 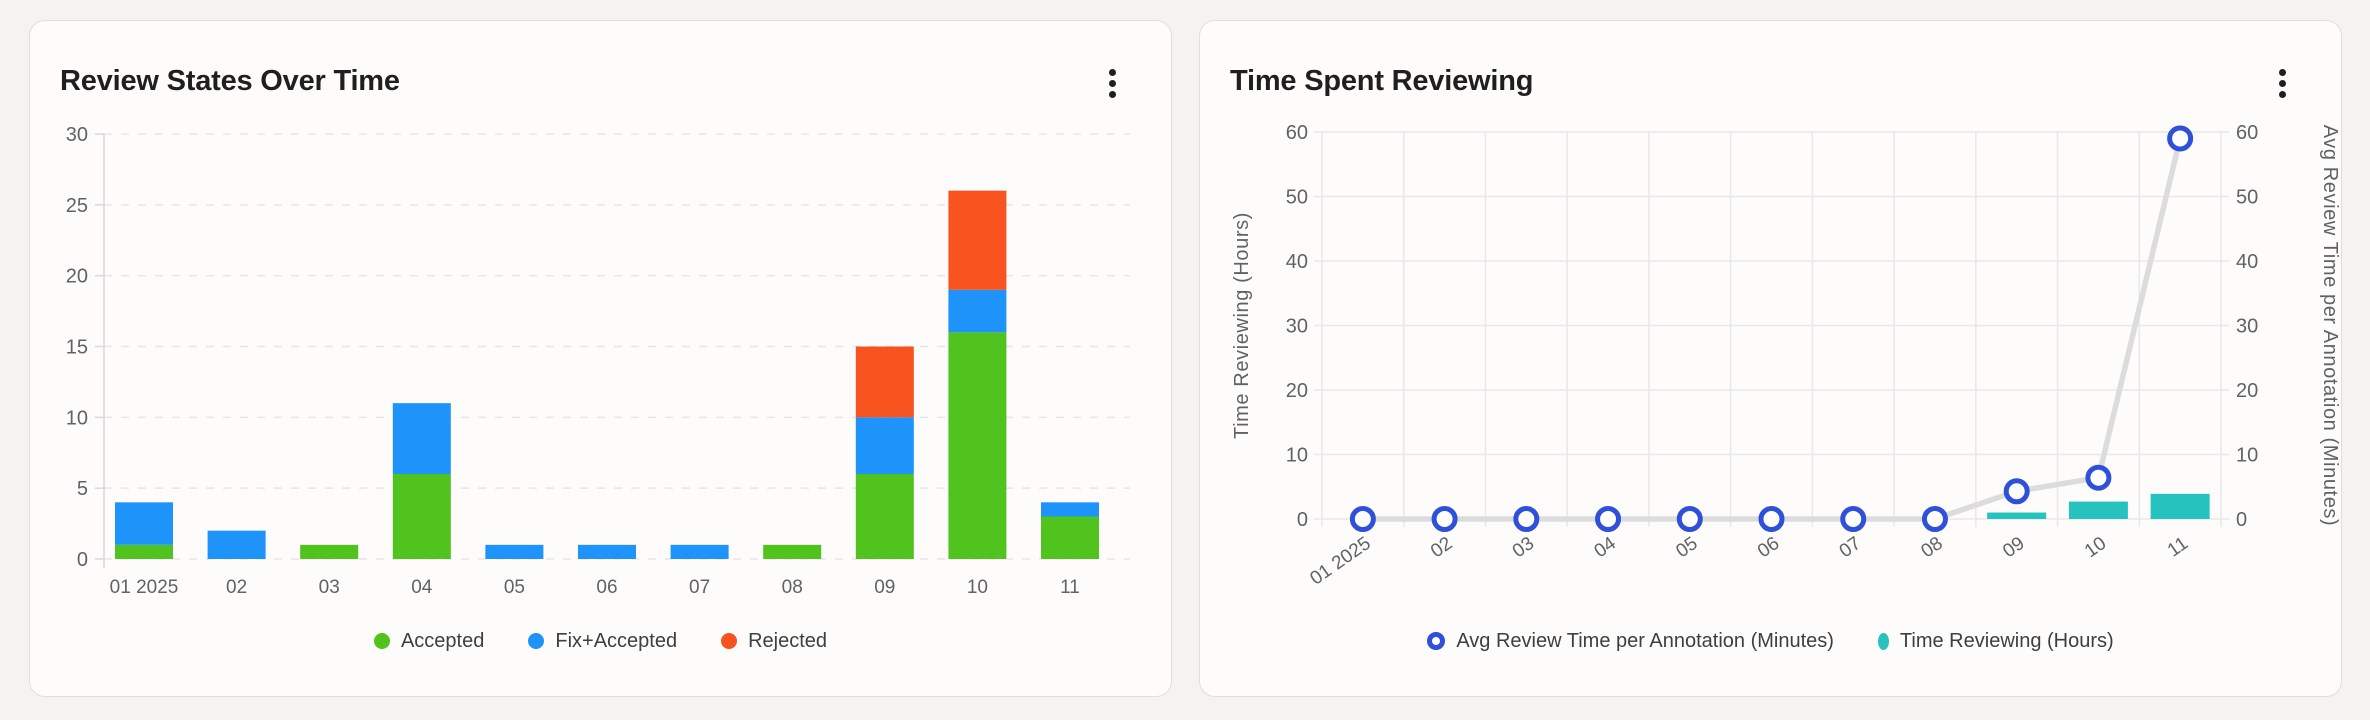 What do you see at coordinates (77, 206) in the screenshot?
I see `svg-text: 25` at bounding box center [77, 206].